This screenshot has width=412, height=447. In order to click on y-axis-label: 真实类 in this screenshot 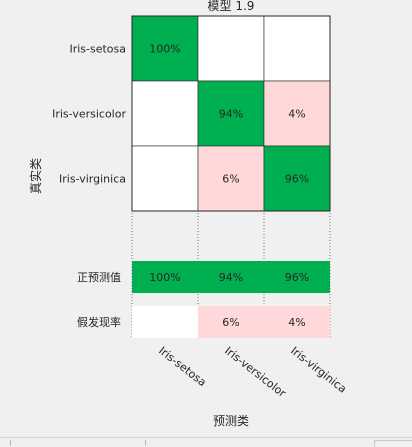, I will do `click(35, 176)`.